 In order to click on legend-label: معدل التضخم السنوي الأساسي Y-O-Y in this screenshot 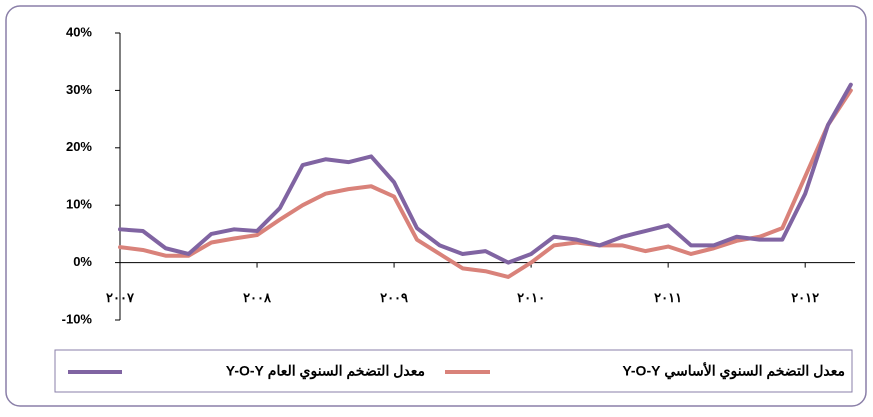, I will do `click(733, 371)`.